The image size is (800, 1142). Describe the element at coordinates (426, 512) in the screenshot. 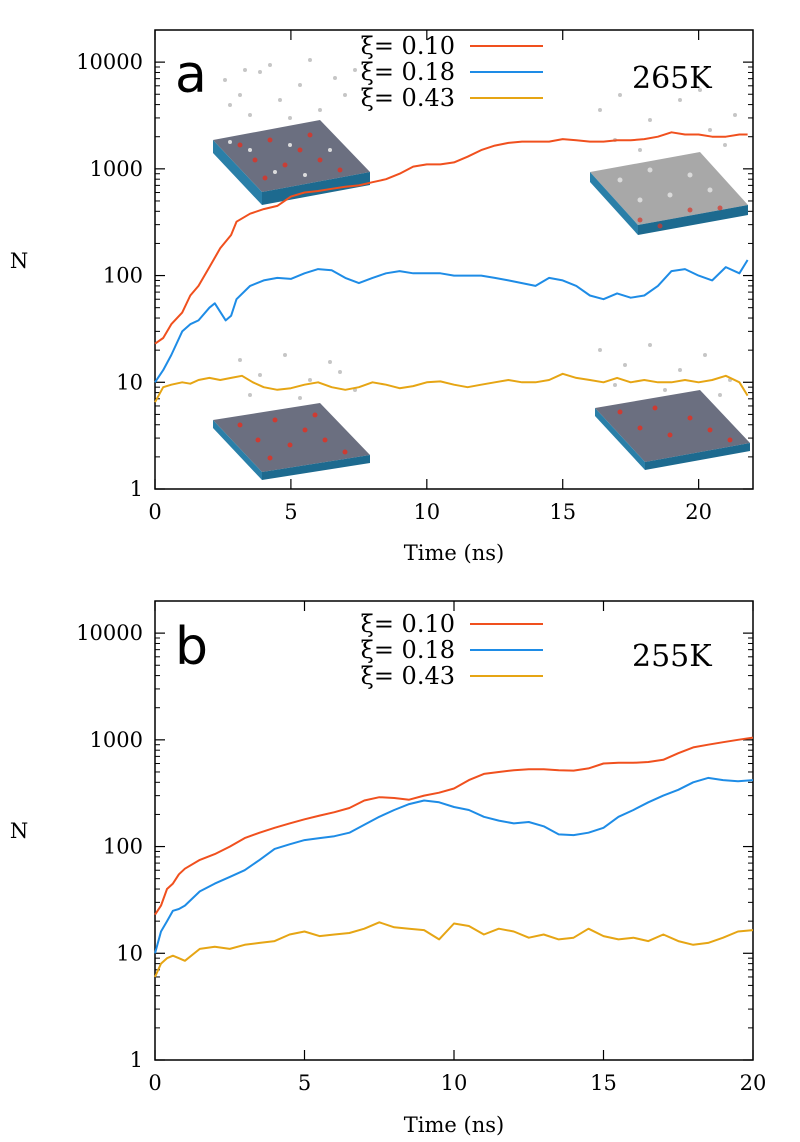

I see `x-tick-label-a: 10` at that location.